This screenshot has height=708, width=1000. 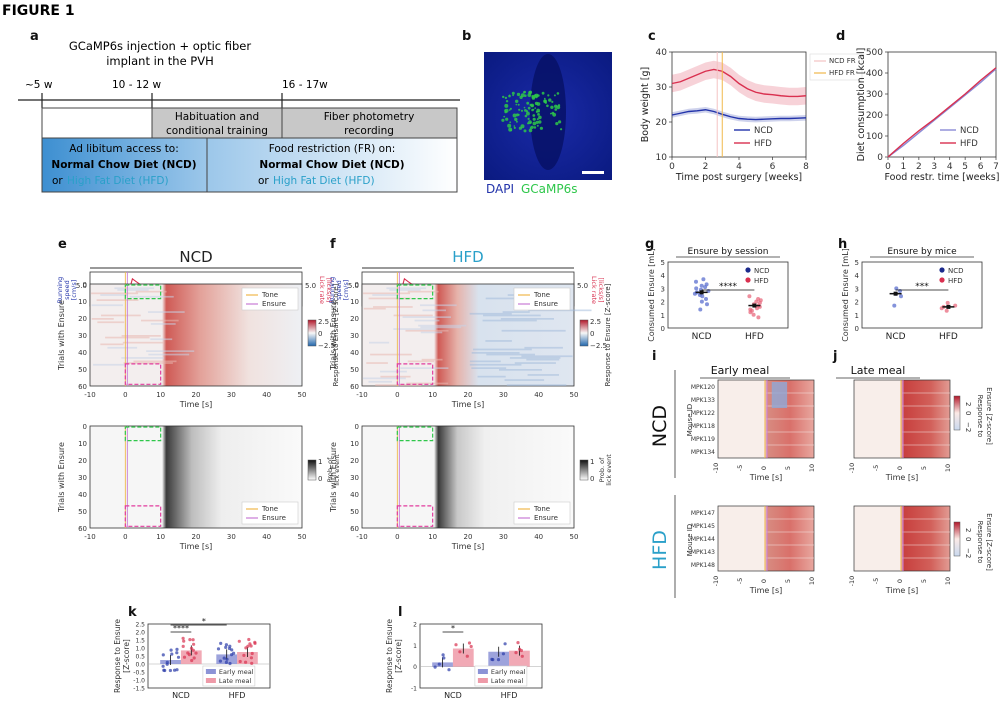 What do you see at coordinates (968, 553) in the screenshot?
I see `cbar-tick-low: −2` at bounding box center [968, 553].